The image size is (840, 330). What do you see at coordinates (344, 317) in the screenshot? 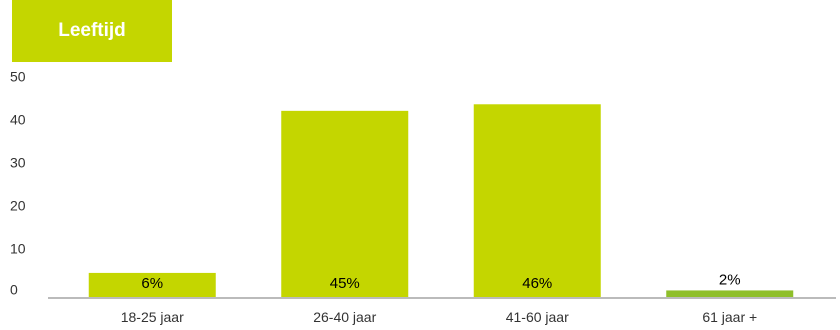
I see `x-tick-label: 26-40 jaar` at bounding box center [344, 317].